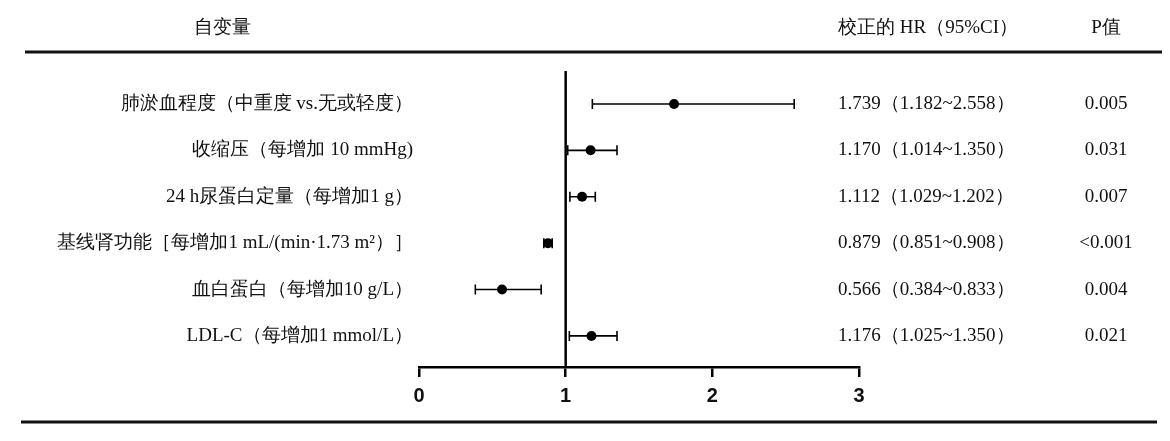  What do you see at coordinates (1106, 242) in the screenshot?
I see `text: <0.001` at bounding box center [1106, 242].